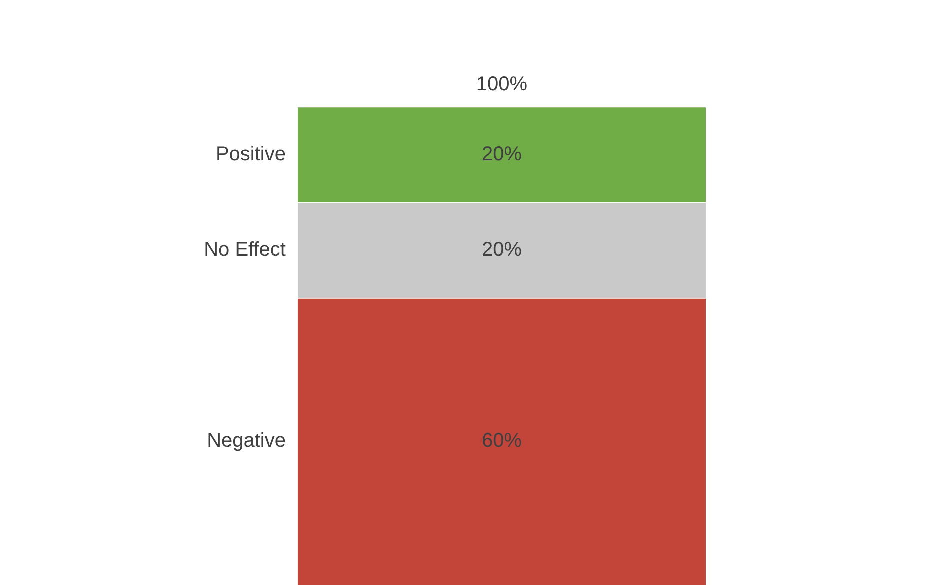 The image size is (941, 585). Describe the element at coordinates (502, 85) in the screenshot. I see `total-label: 100%` at that location.